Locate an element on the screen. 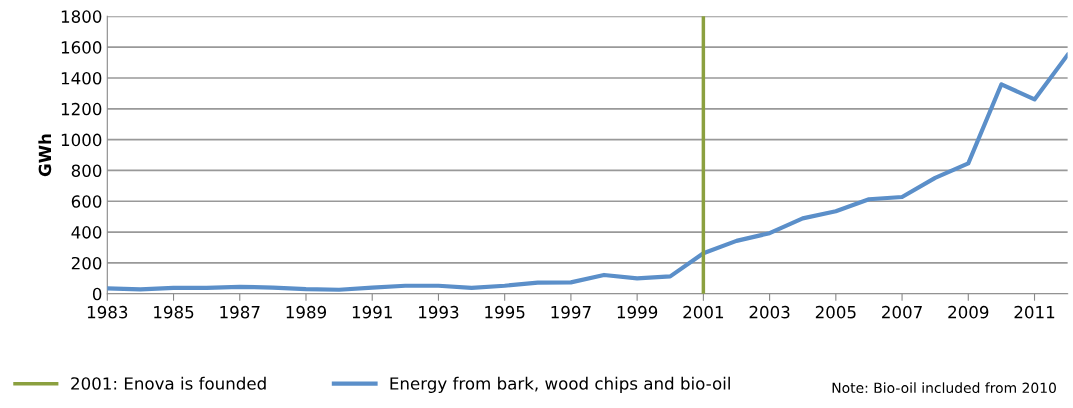 The image size is (1073, 408). x-tick-label: 1985 is located at coordinates (174, 312).